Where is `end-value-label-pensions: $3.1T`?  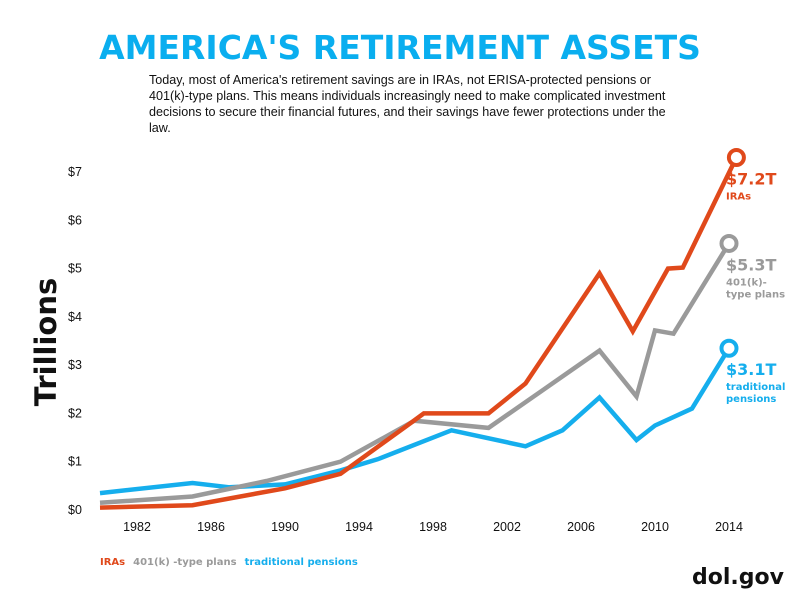 end-value-label-pensions: $3.1T is located at coordinates (751, 369).